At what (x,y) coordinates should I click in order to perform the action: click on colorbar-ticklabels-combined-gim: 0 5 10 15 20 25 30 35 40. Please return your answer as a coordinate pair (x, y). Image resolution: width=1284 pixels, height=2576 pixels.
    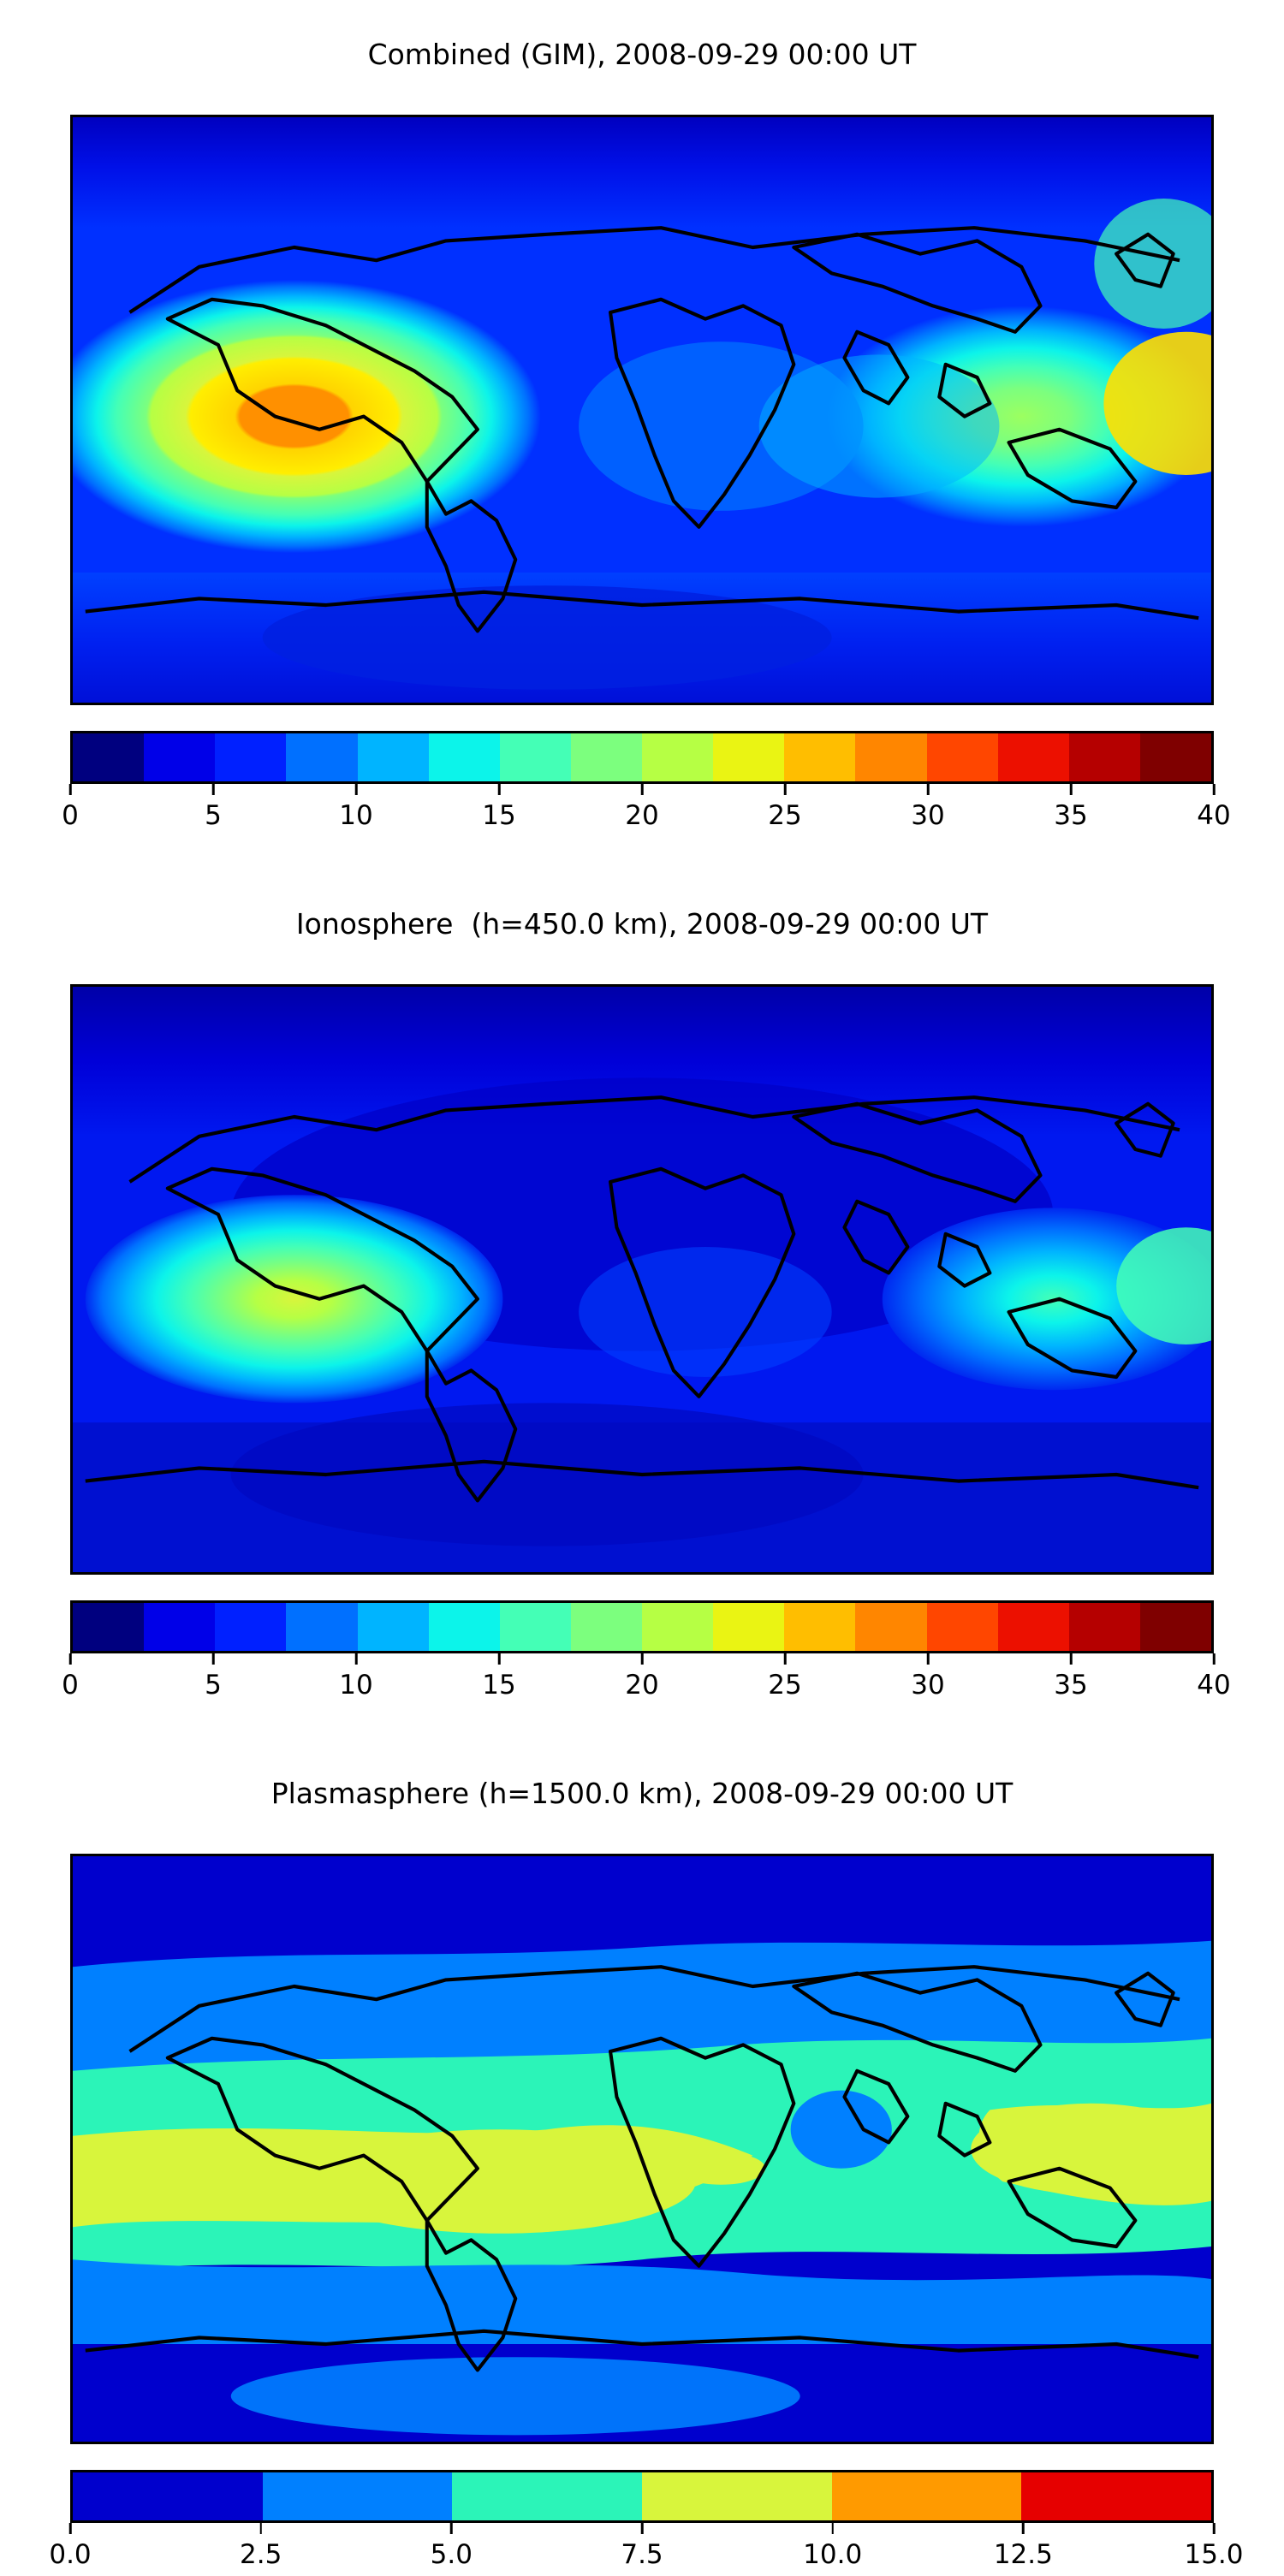
    Looking at the image, I should click on (646, 817).